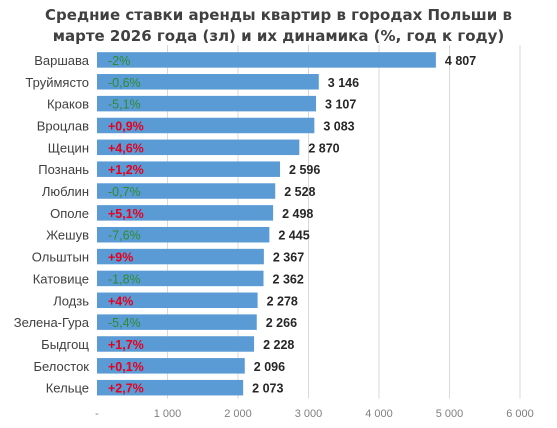 This screenshot has width=557, height=428. I want to click on category-label: Кельце, so click(67, 388).